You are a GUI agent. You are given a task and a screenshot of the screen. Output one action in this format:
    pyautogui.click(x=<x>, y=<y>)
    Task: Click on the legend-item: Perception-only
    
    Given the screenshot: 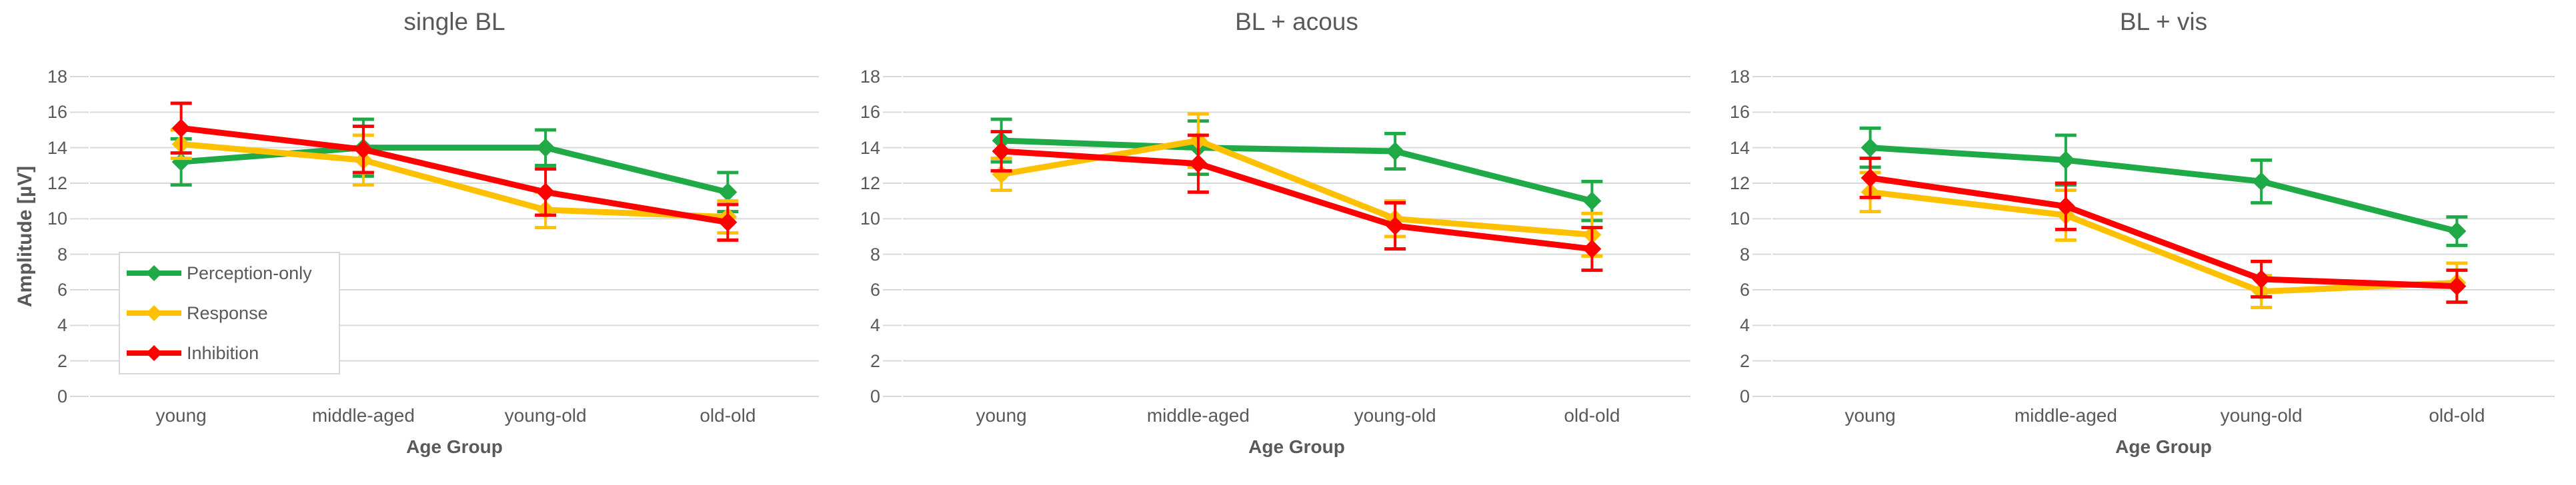 What is the action you would take?
    pyautogui.click(x=232, y=273)
    